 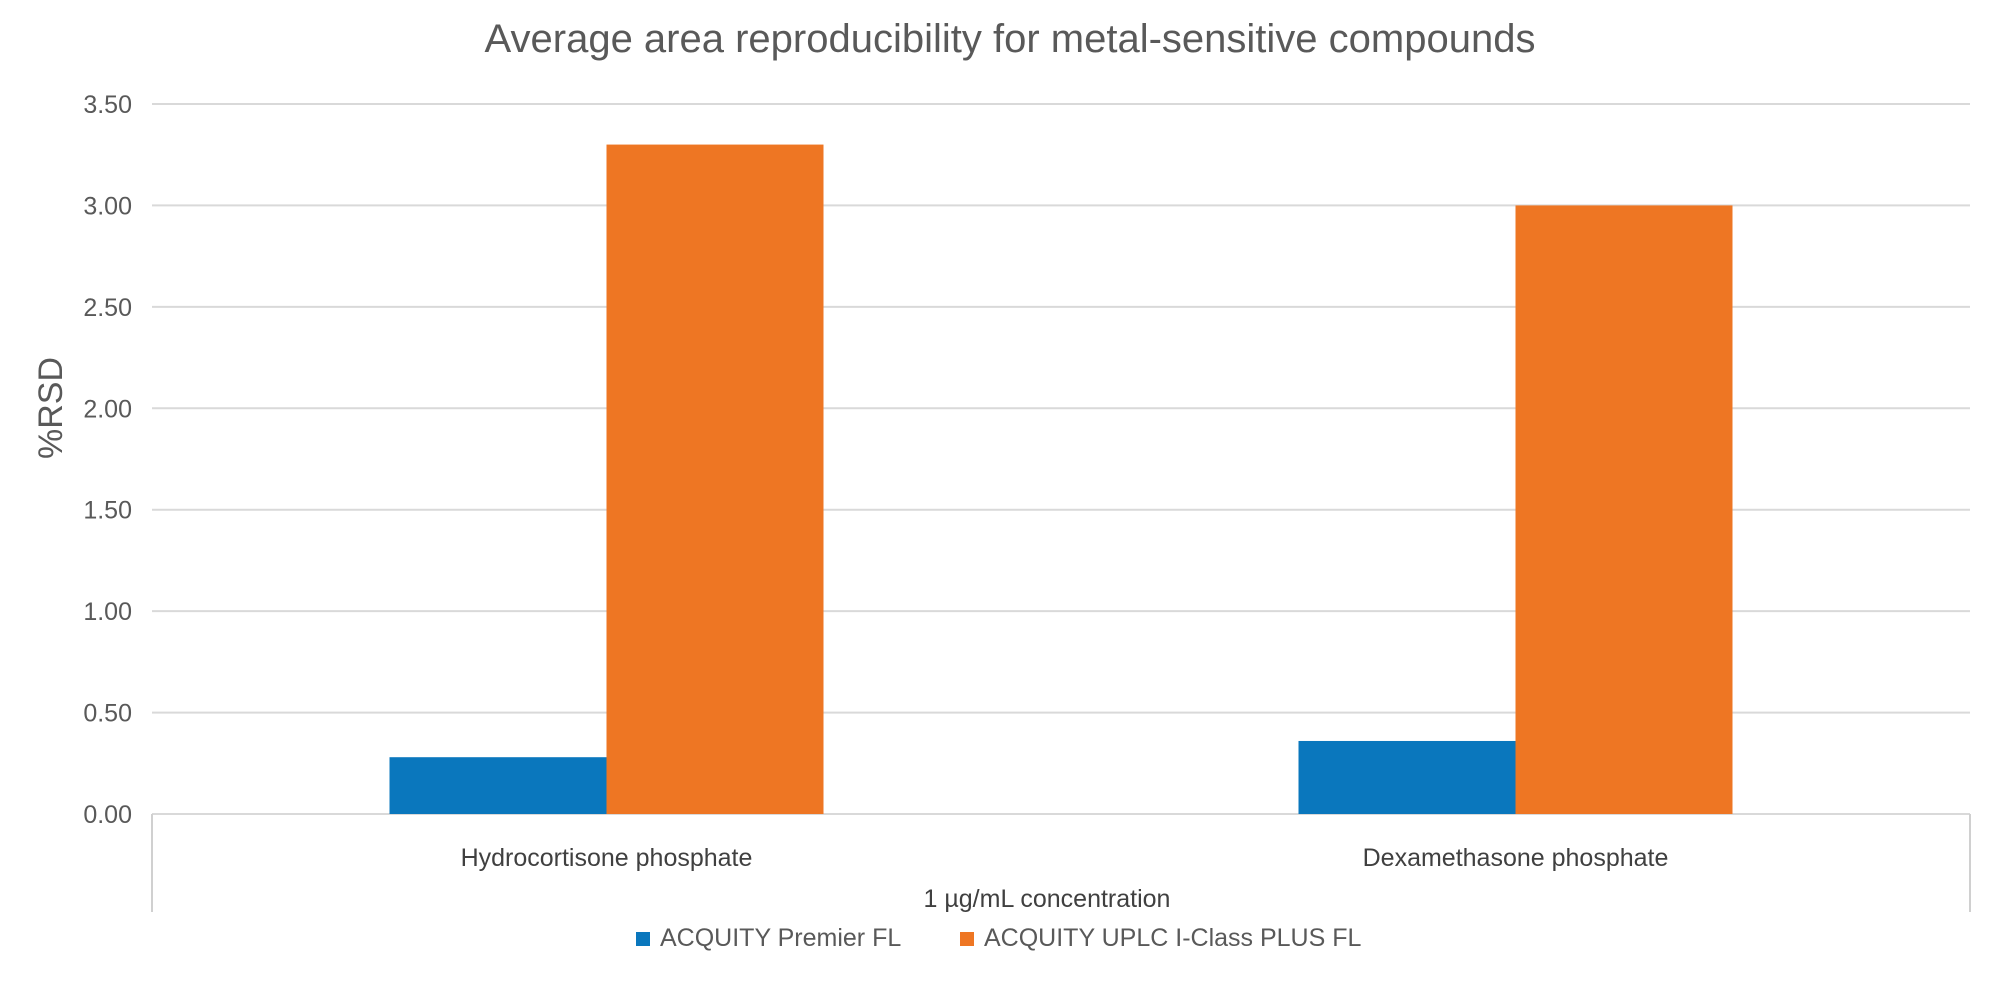 I want to click on y-tick-label: 2.50, so click(x=107, y=308).